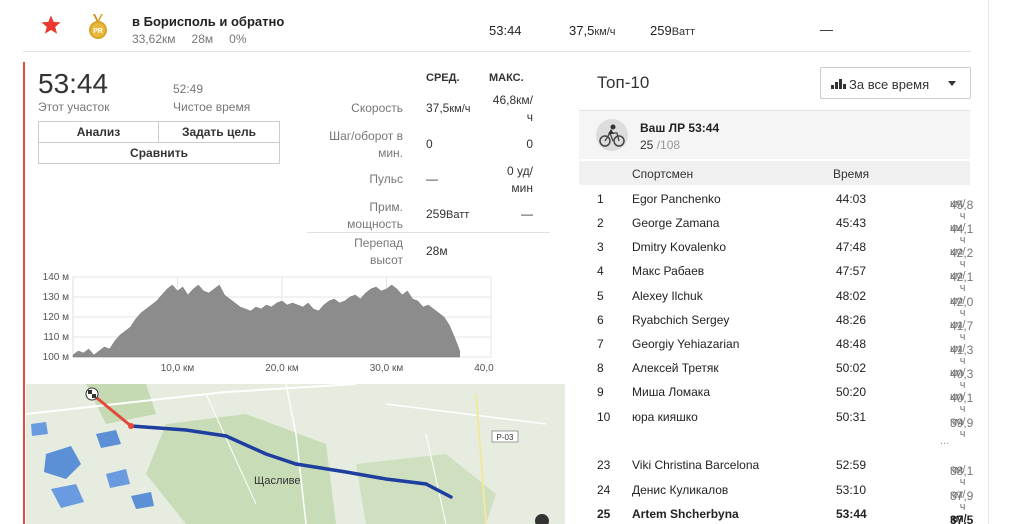 This screenshot has width=1024, height=524. What do you see at coordinates (437, 251) in the screenshot?
I see `stat-avg-elevation: 28м` at bounding box center [437, 251].